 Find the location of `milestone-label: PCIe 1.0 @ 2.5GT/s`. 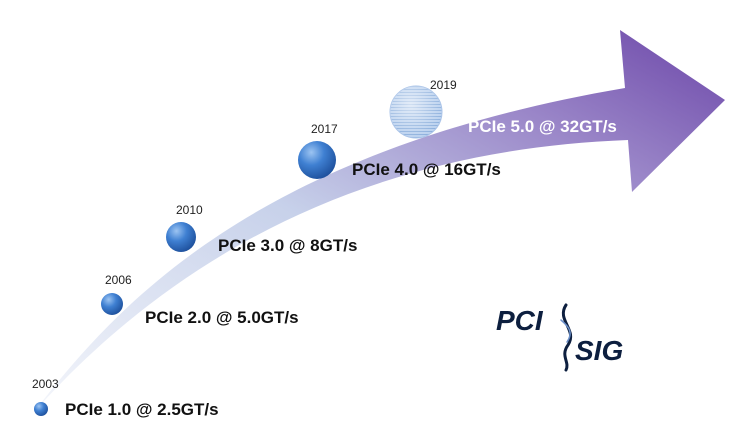

milestone-label: PCIe 1.0 @ 2.5GT/s is located at coordinates (142, 409).